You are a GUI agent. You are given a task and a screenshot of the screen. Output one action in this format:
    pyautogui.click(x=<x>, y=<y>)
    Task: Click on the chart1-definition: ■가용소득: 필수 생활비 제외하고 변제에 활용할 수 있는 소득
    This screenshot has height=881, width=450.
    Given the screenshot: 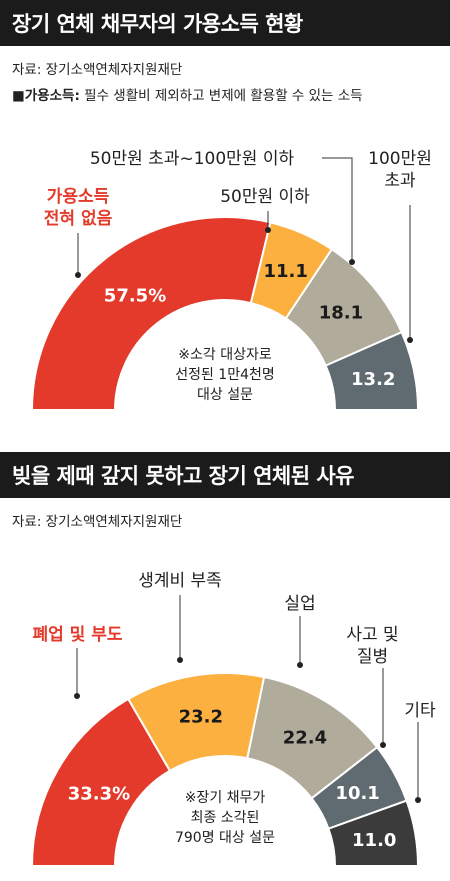 What is the action you would take?
    pyautogui.click(x=187, y=96)
    